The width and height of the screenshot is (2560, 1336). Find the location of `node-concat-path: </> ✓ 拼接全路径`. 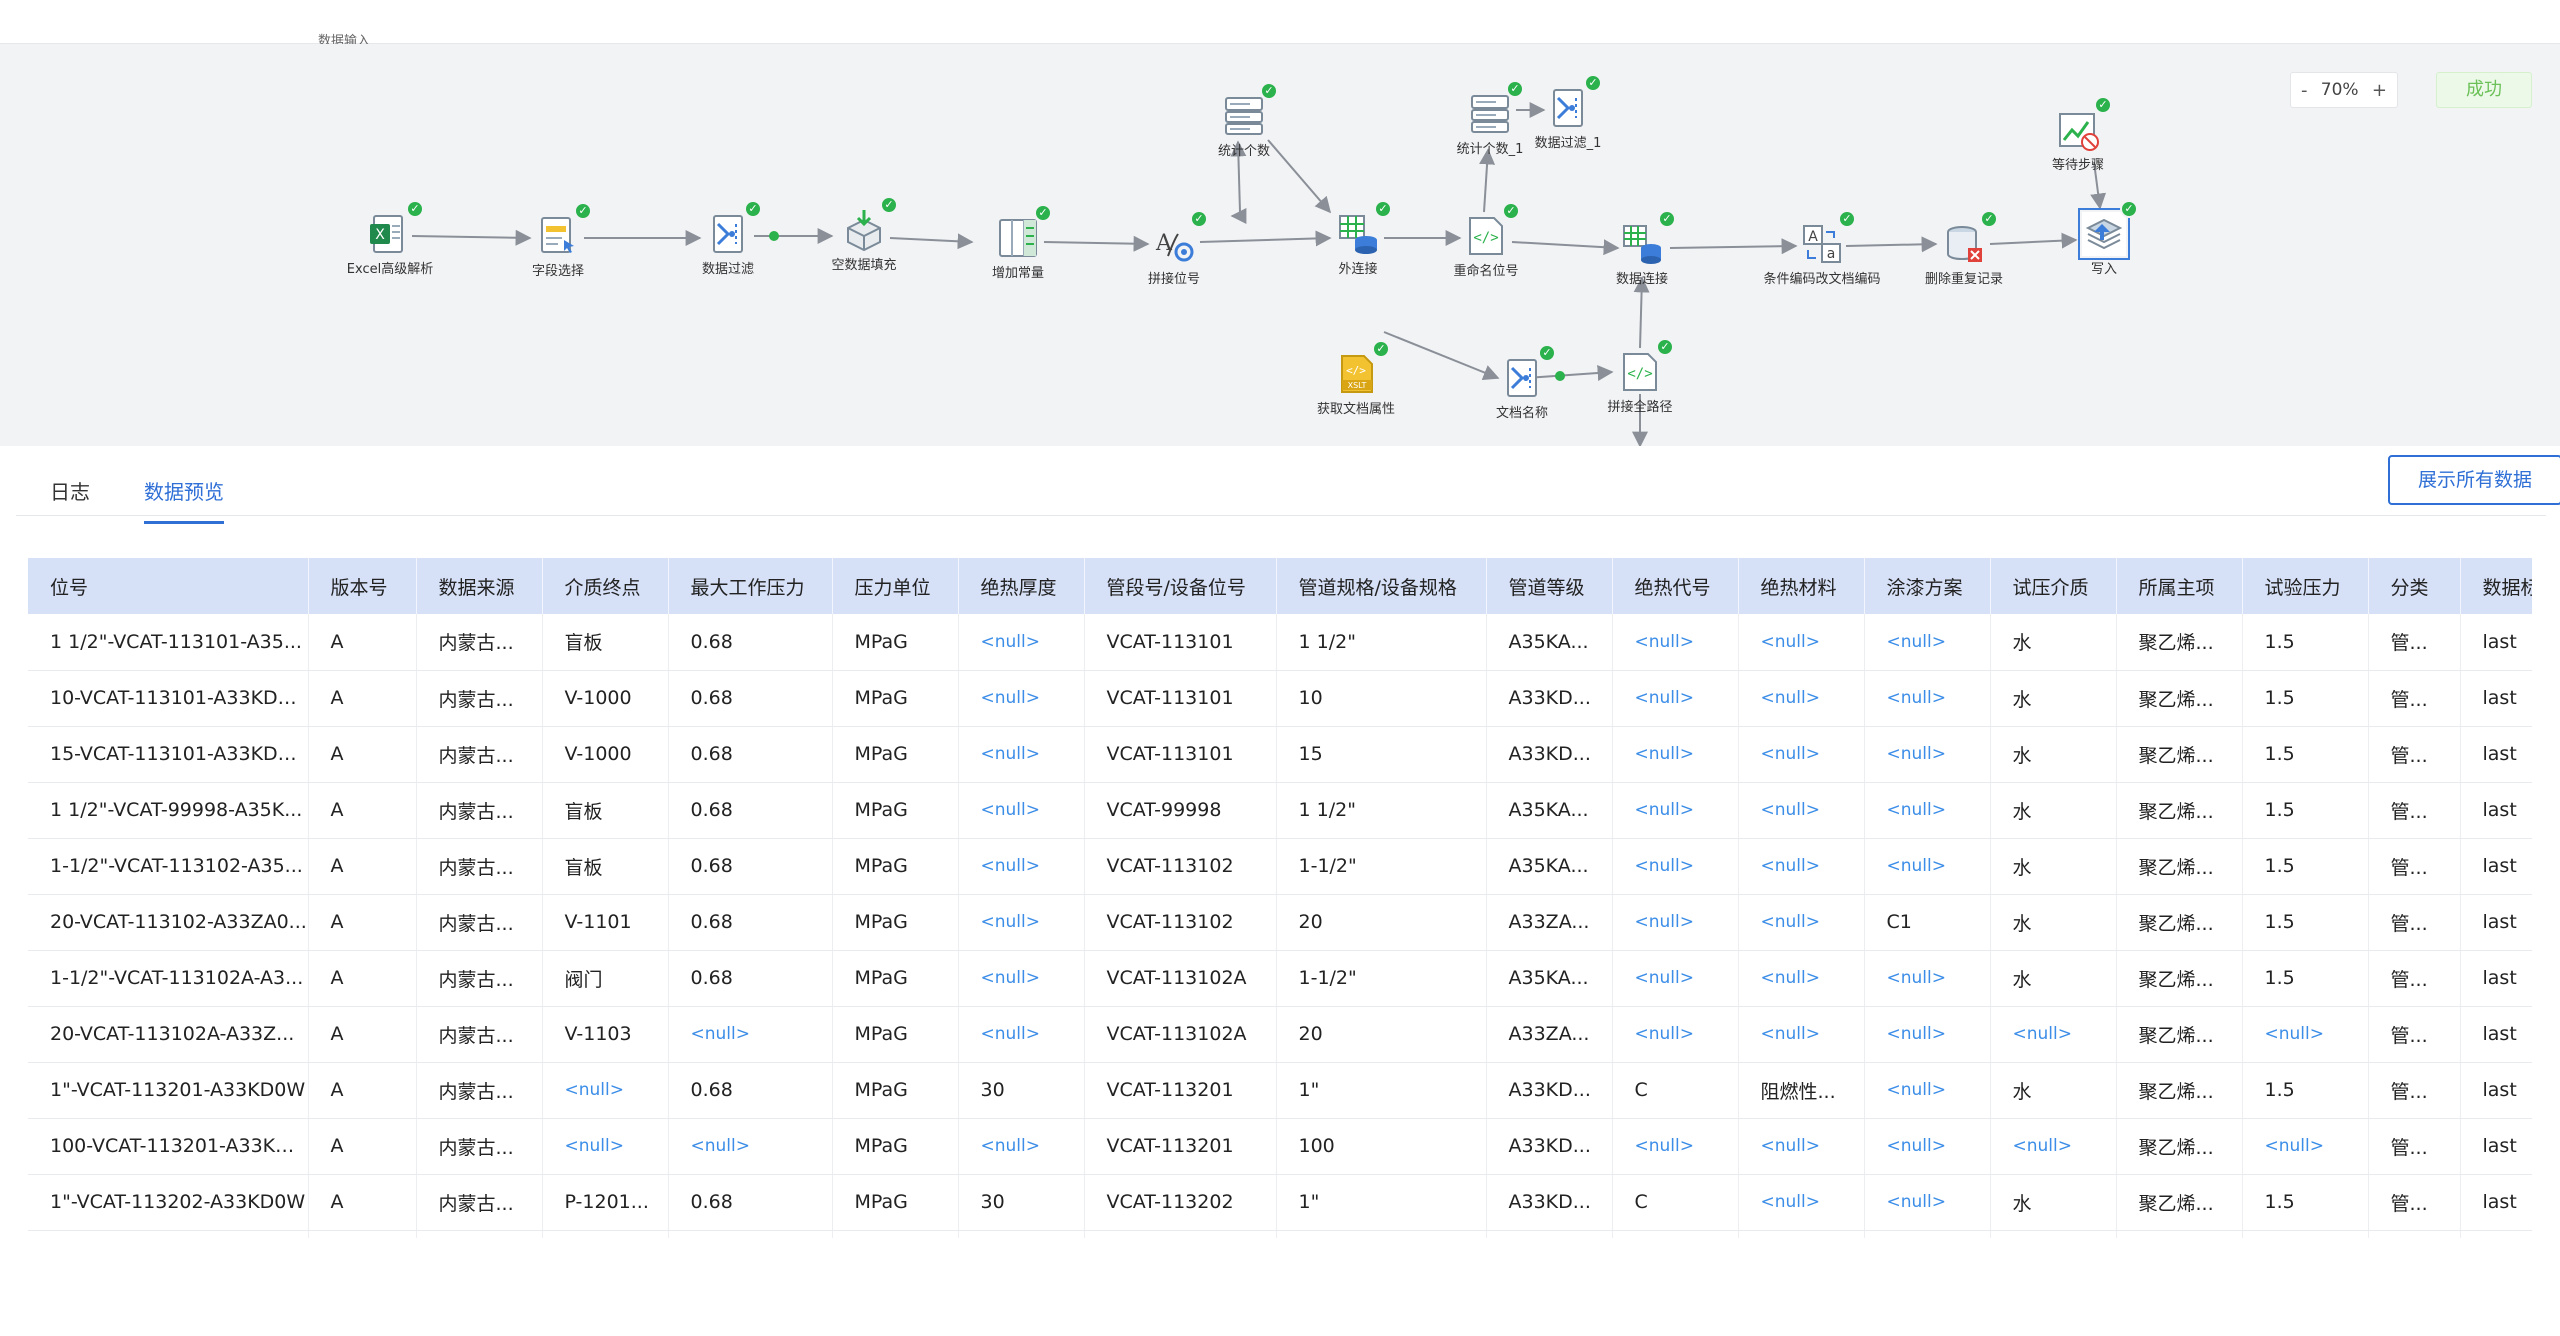

node-concat-path: </> ✓ 拼接全路径 is located at coordinates (1640, 376).